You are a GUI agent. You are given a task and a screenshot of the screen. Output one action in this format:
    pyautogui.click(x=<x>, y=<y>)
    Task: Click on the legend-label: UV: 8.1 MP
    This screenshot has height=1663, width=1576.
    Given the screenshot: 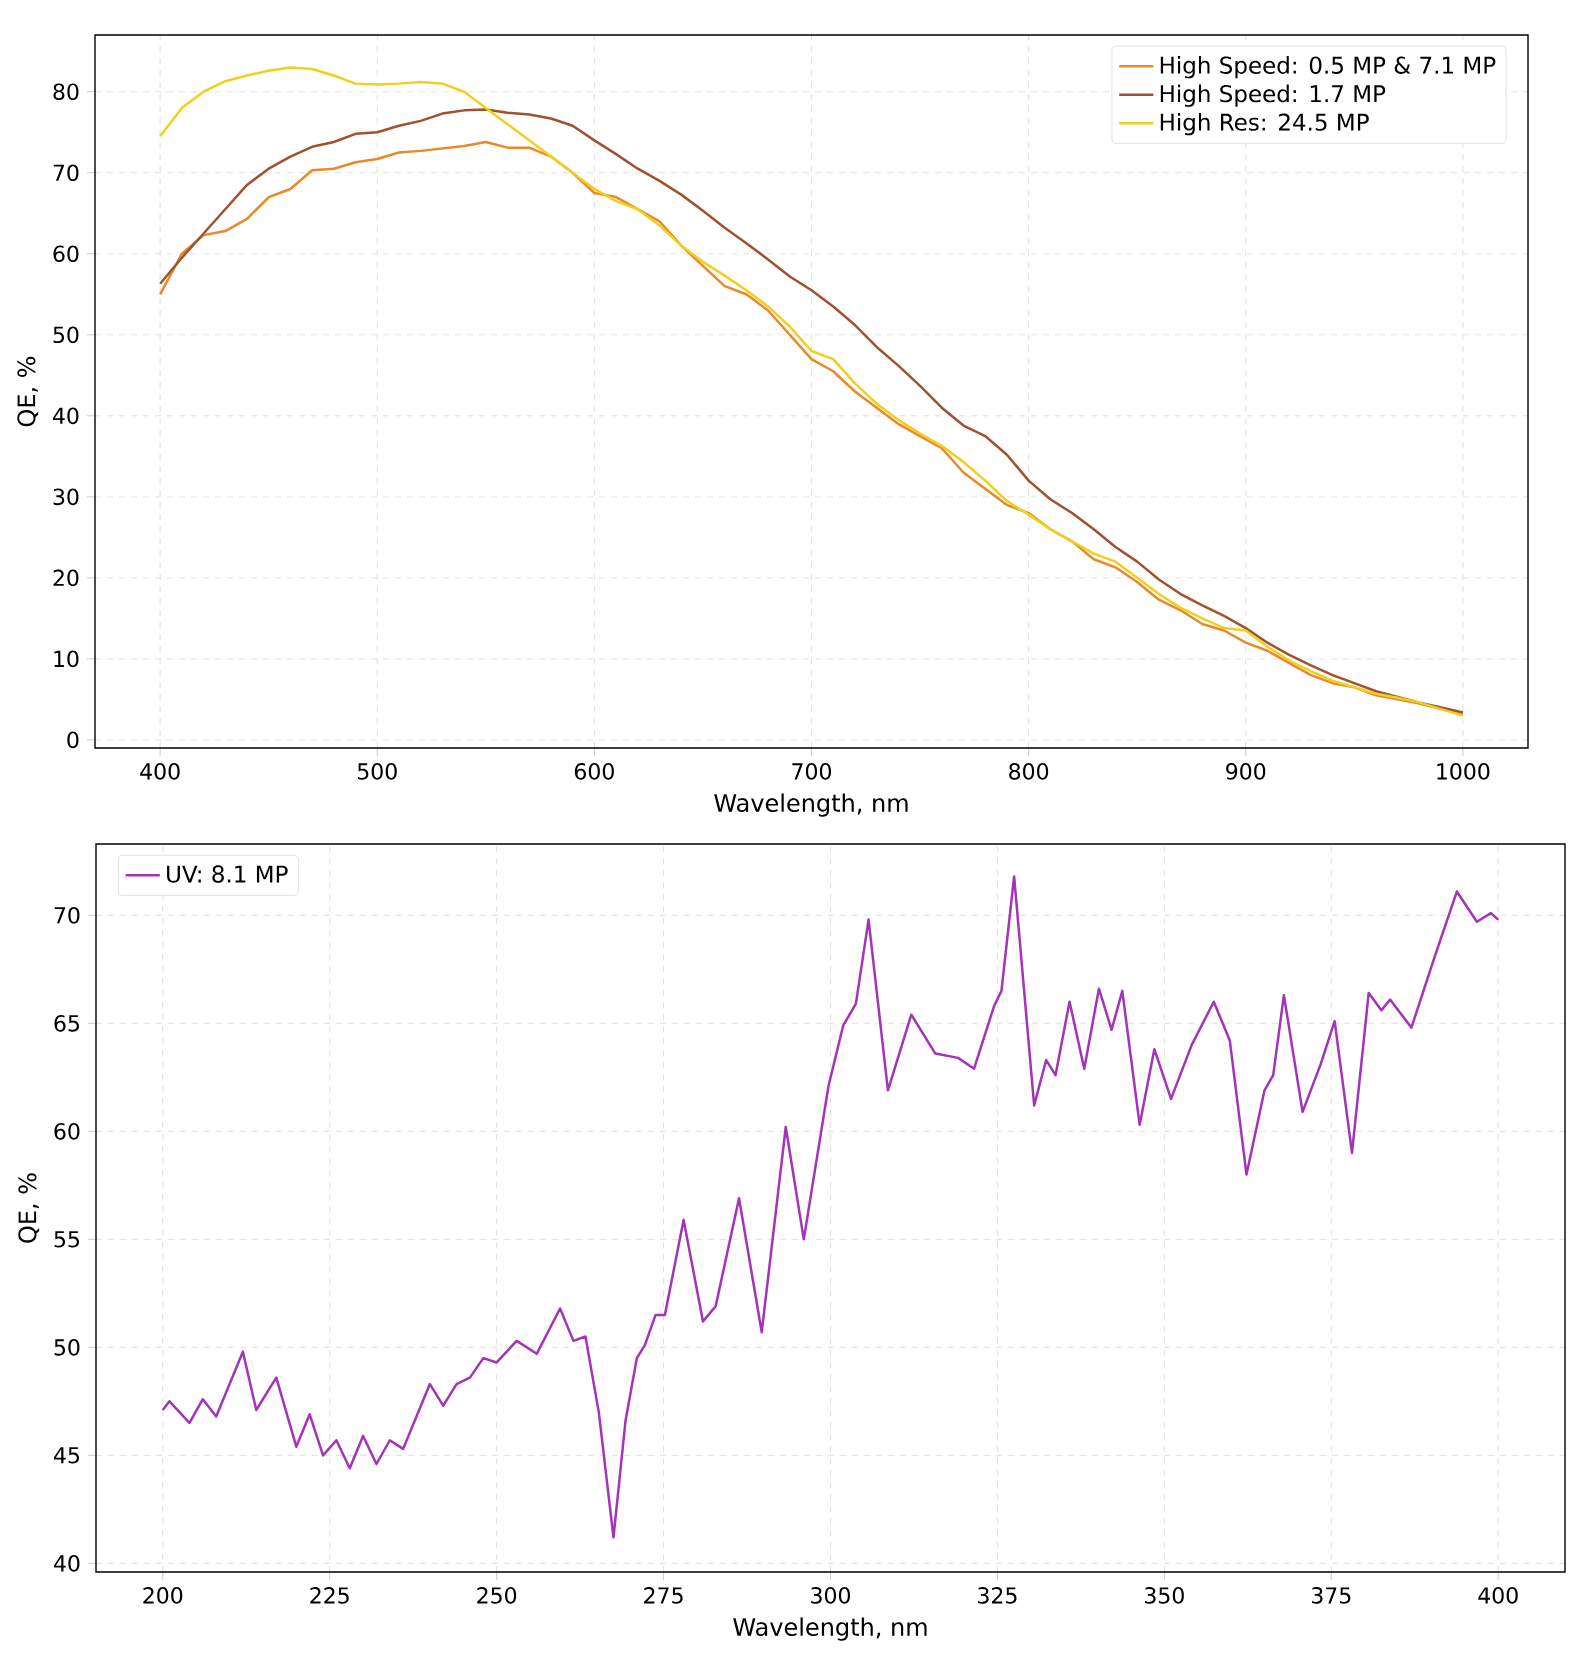 What is the action you would take?
    pyautogui.click(x=227, y=874)
    